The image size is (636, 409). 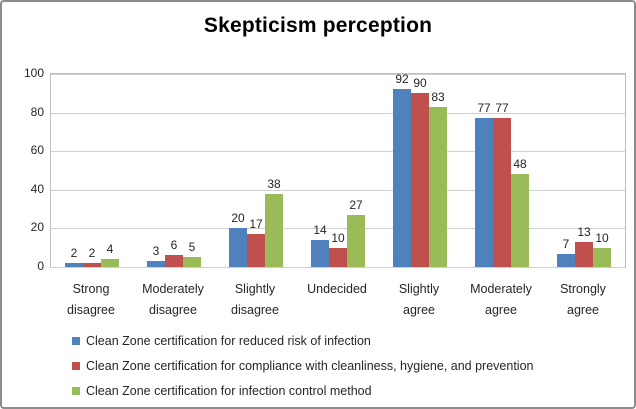 What do you see at coordinates (33, 73) in the screenshot?
I see `y-axis-tick-label: 100` at bounding box center [33, 73].